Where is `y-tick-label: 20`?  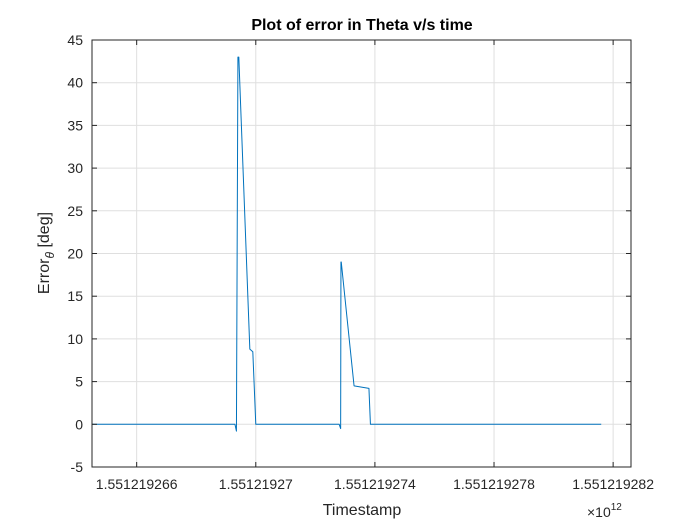
y-tick-label: 20 is located at coordinates (75, 254).